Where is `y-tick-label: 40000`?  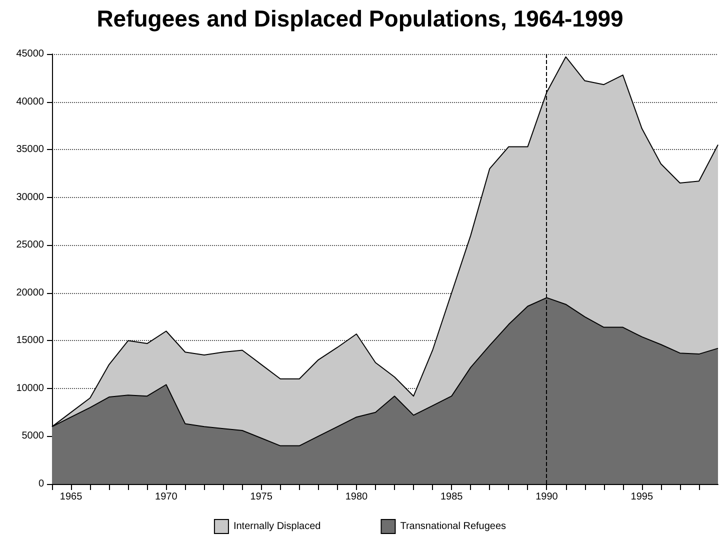 y-tick-label: 40000 is located at coordinates (30, 102).